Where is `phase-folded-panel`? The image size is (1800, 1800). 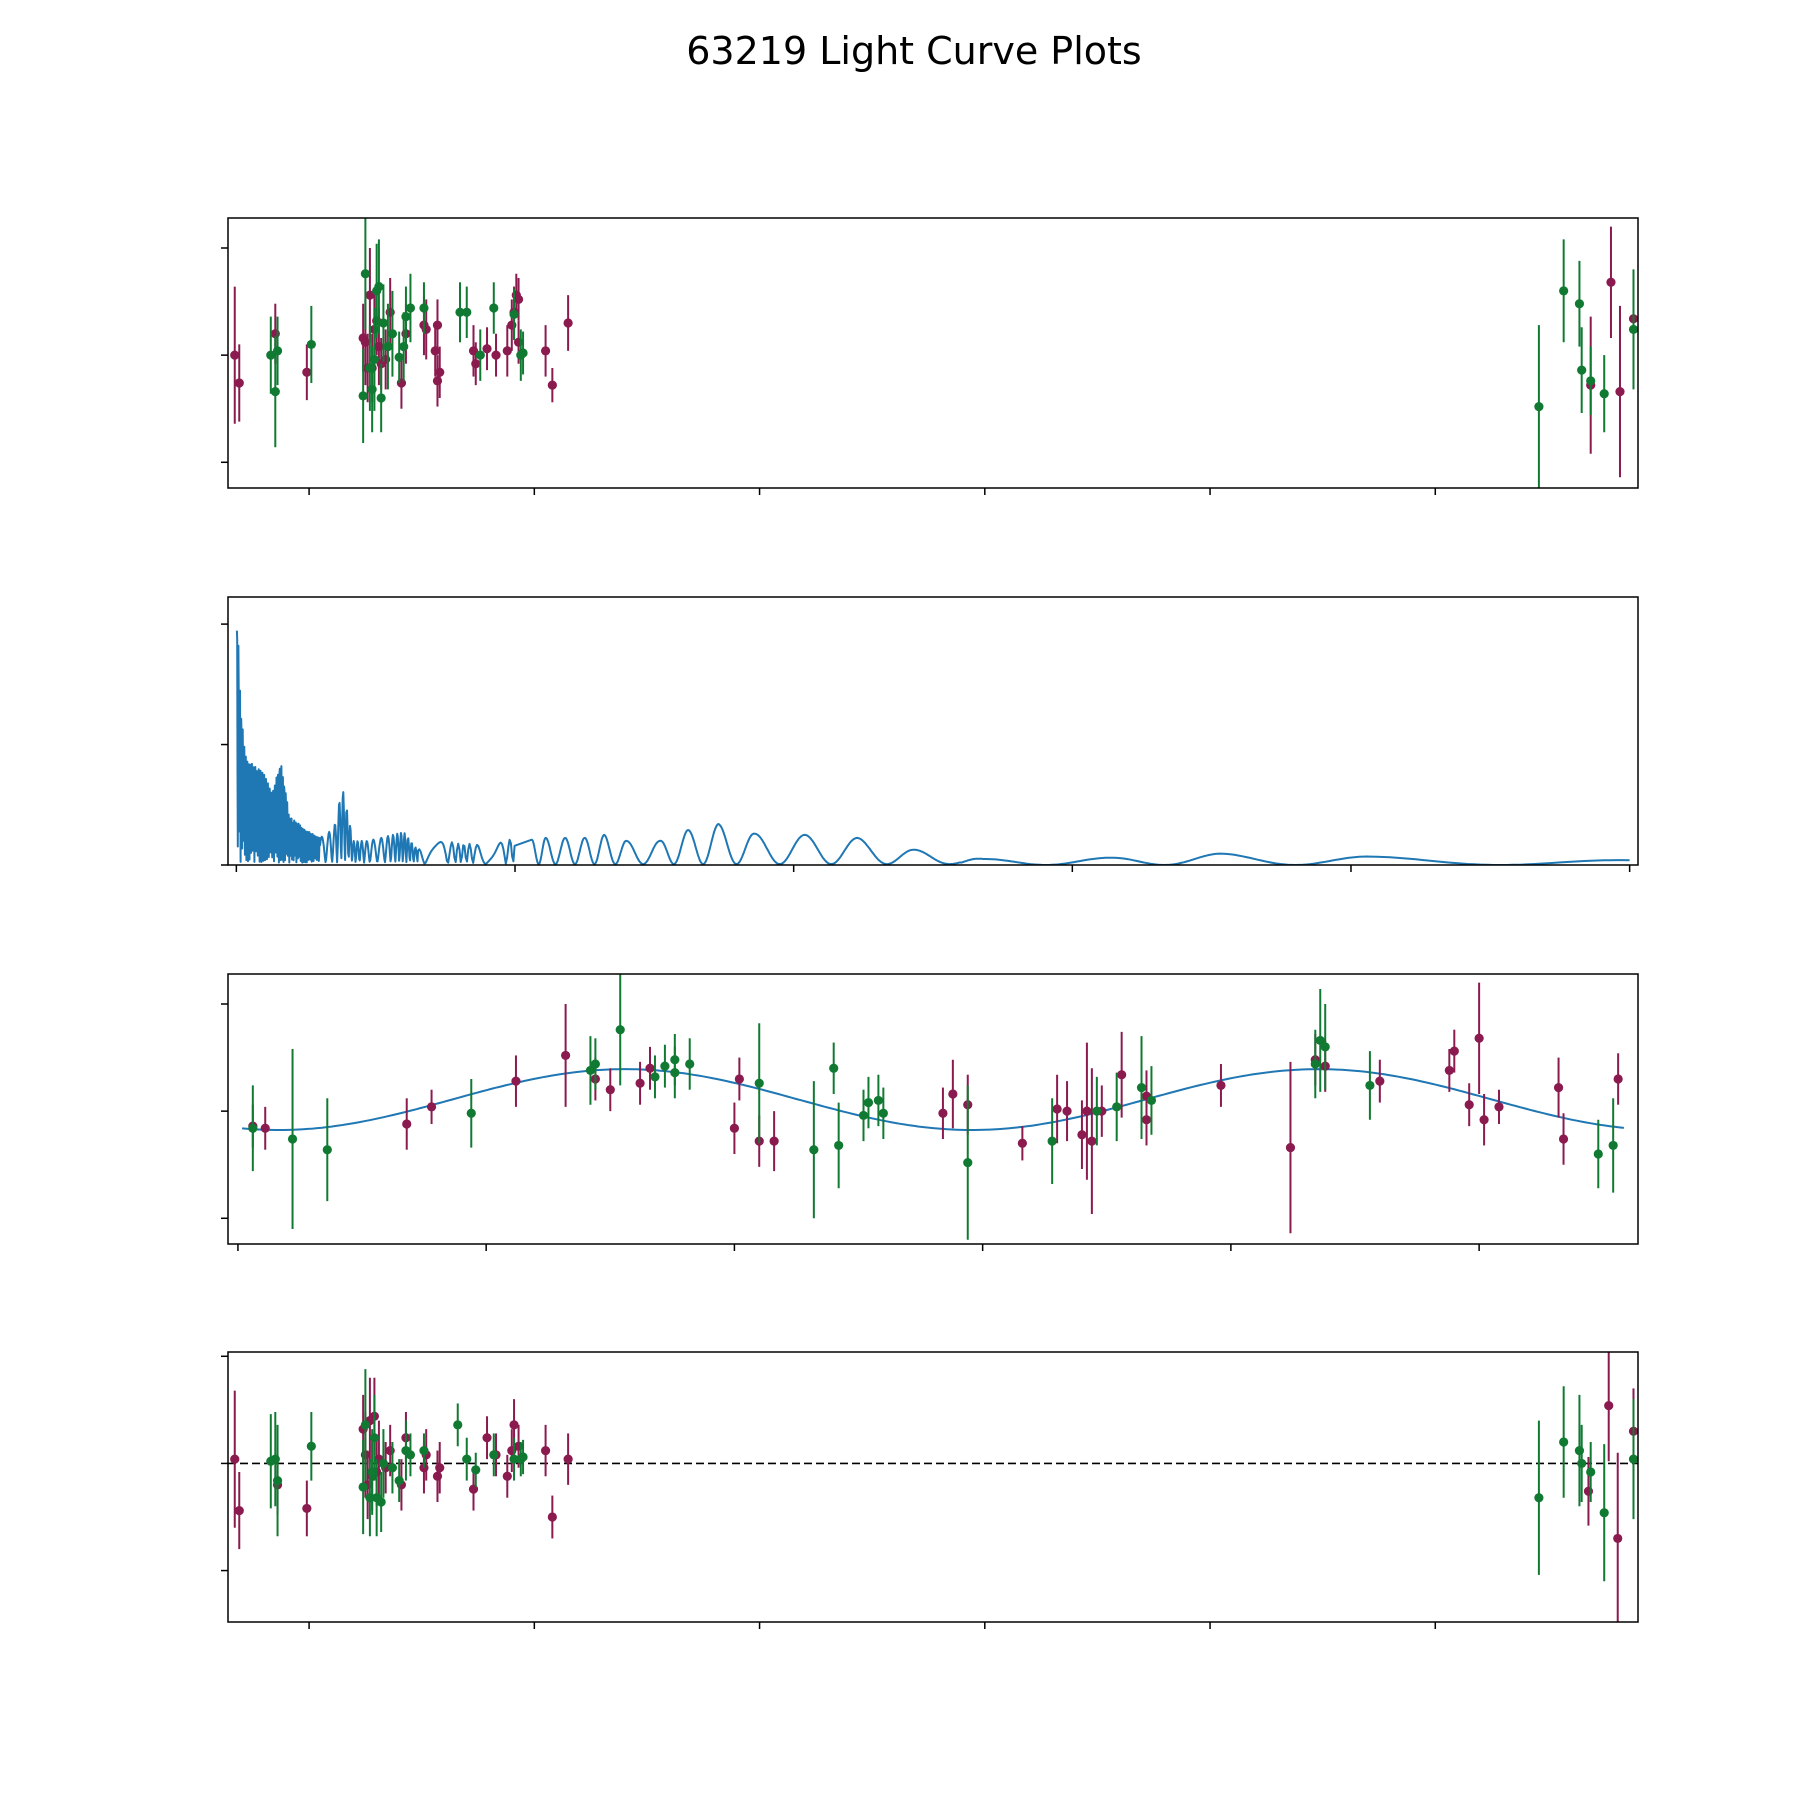
phase-folded-panel is located at coordinates (930, 1112).